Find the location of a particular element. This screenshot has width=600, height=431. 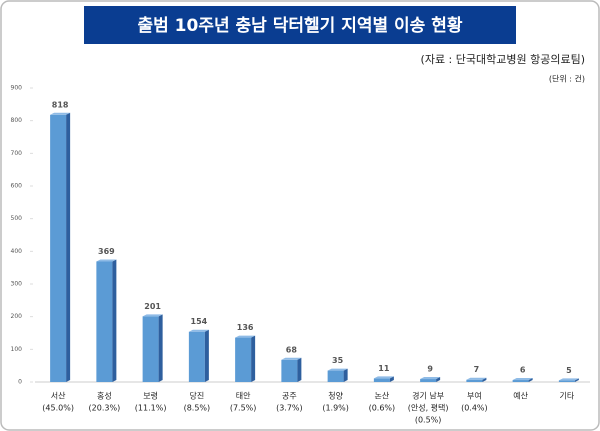

value-label: 11 is located at coordinates (384, 368).